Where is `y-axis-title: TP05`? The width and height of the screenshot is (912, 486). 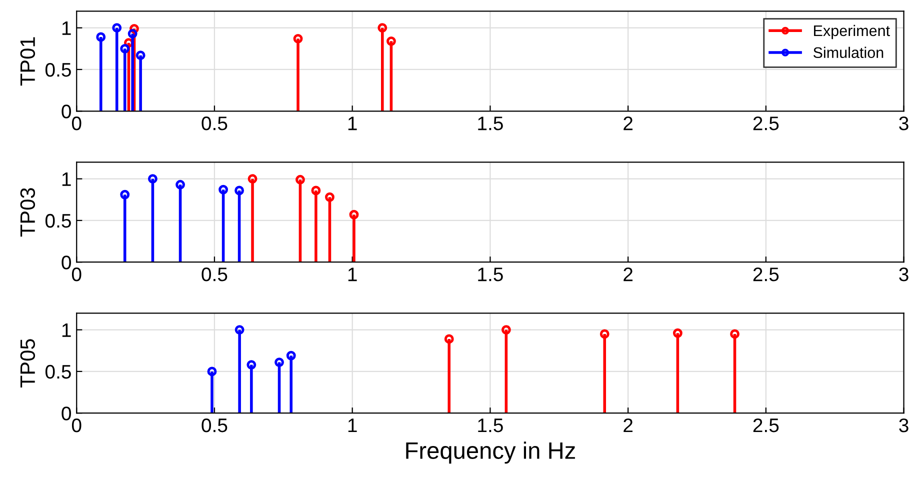
y-axis-title: TP05 is located at coordinates (28, 363).